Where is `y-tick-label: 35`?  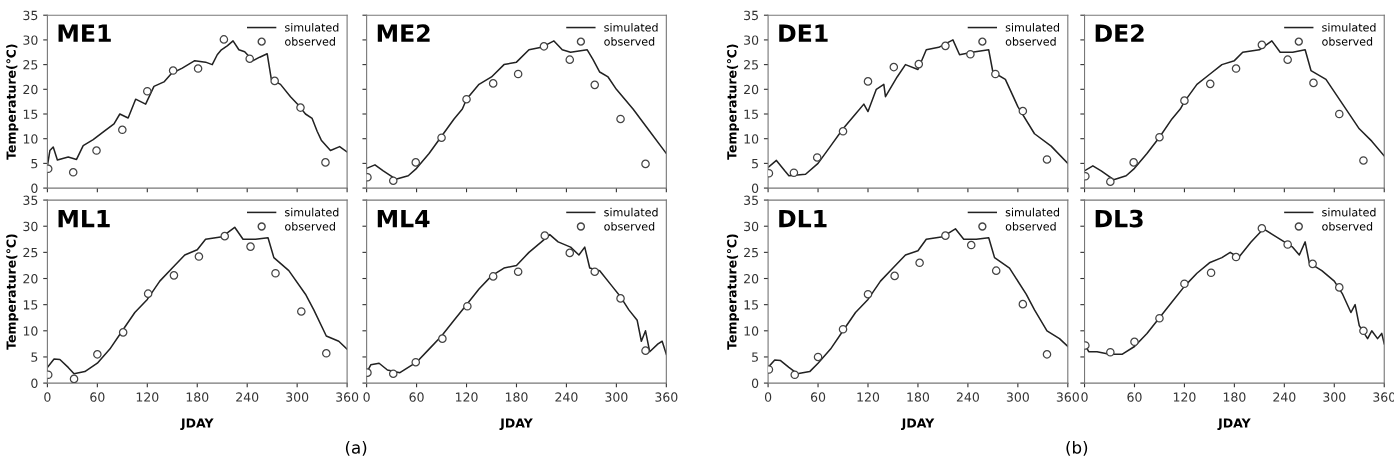
y-tick-label: 35 is located at coordinates (30, 15).